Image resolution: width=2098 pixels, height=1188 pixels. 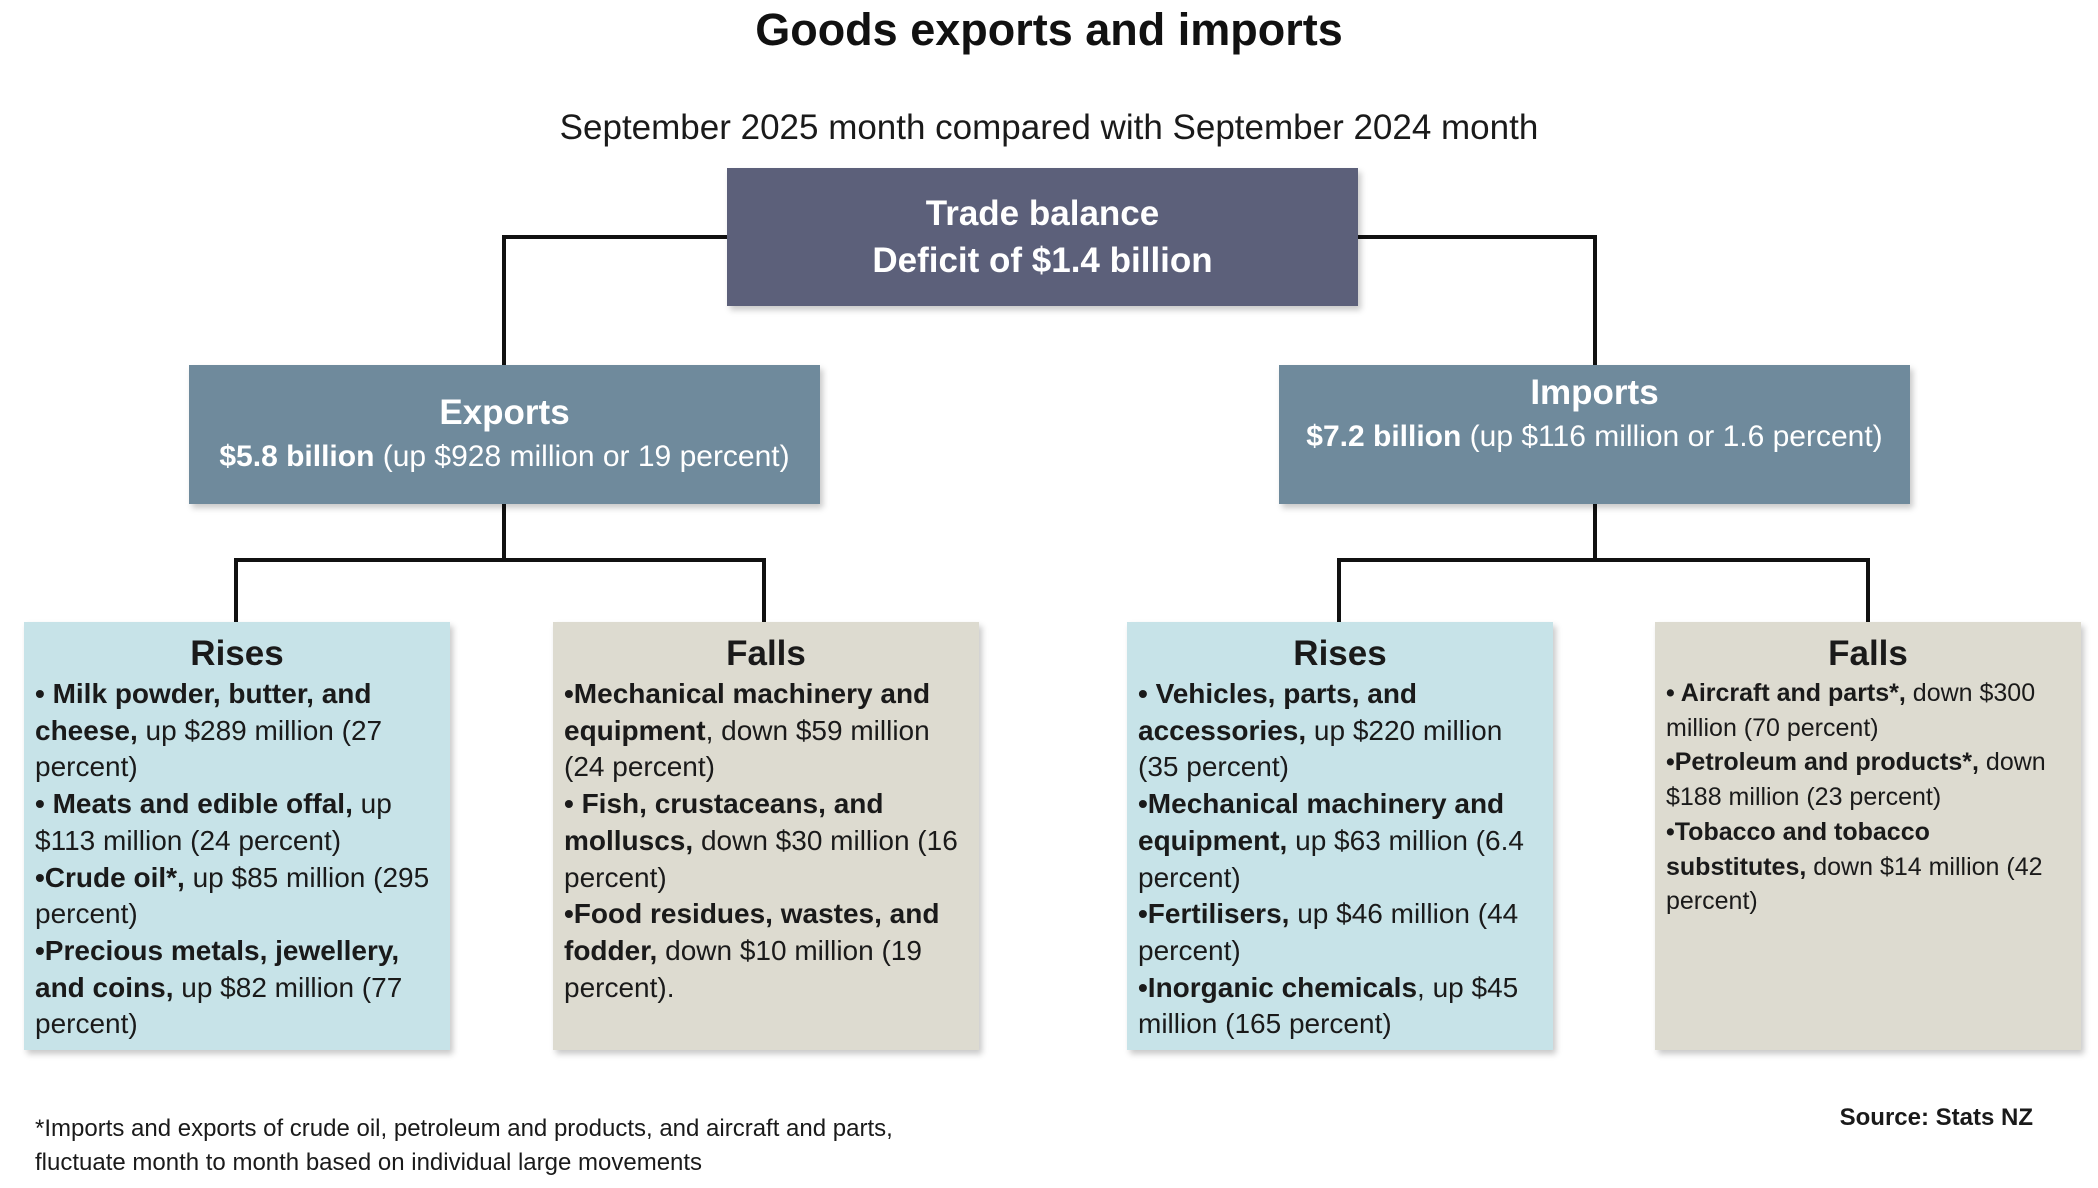 What do you see at coordinates (1856, 780) in the screenshot?
I see `item-detail: down $188 million (23 percent)` at bounding box center [1856, 780].